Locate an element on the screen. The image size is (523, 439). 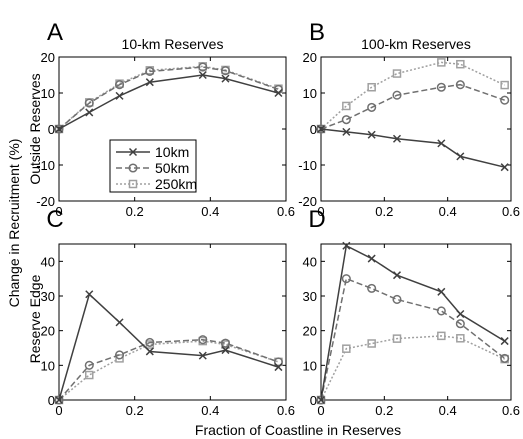
panel-letter: B is located at coordinates (317, 32).